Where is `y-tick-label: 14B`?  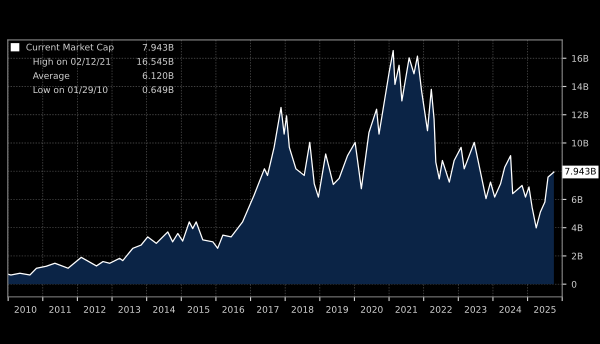 y-tick-label: 14B is located at coordinates (580, 86).